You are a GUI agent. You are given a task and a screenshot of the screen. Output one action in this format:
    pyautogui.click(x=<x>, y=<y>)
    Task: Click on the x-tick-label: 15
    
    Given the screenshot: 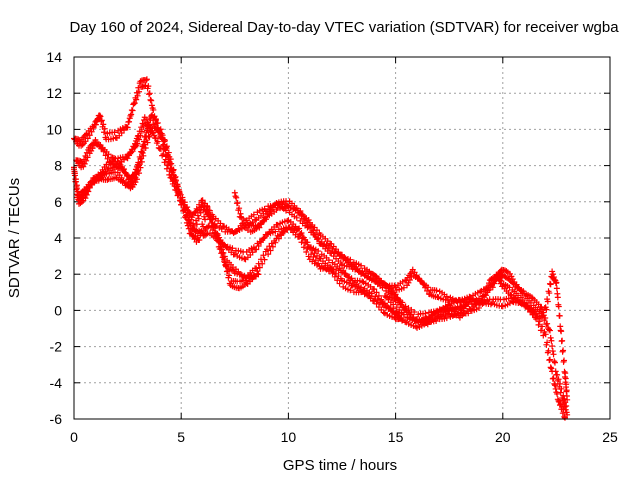 What is the action you would take?
    pyautogui.click(x=396, y=437)
    